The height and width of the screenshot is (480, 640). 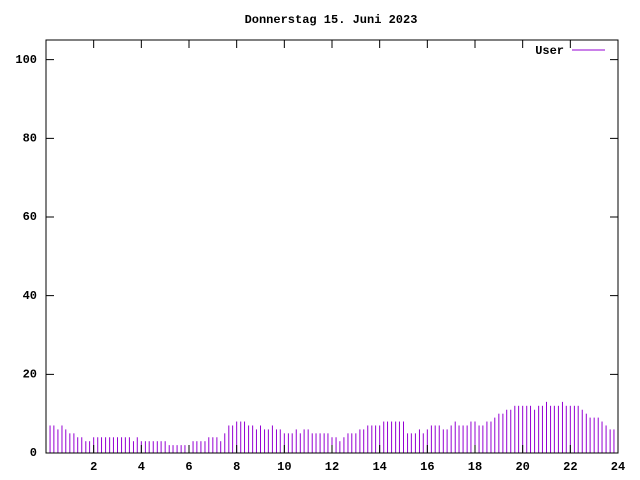 What do you see at coordinates (236, 467) in the screenshot?
I see `x-tick-label: 8` at bounding box center [236, 467].